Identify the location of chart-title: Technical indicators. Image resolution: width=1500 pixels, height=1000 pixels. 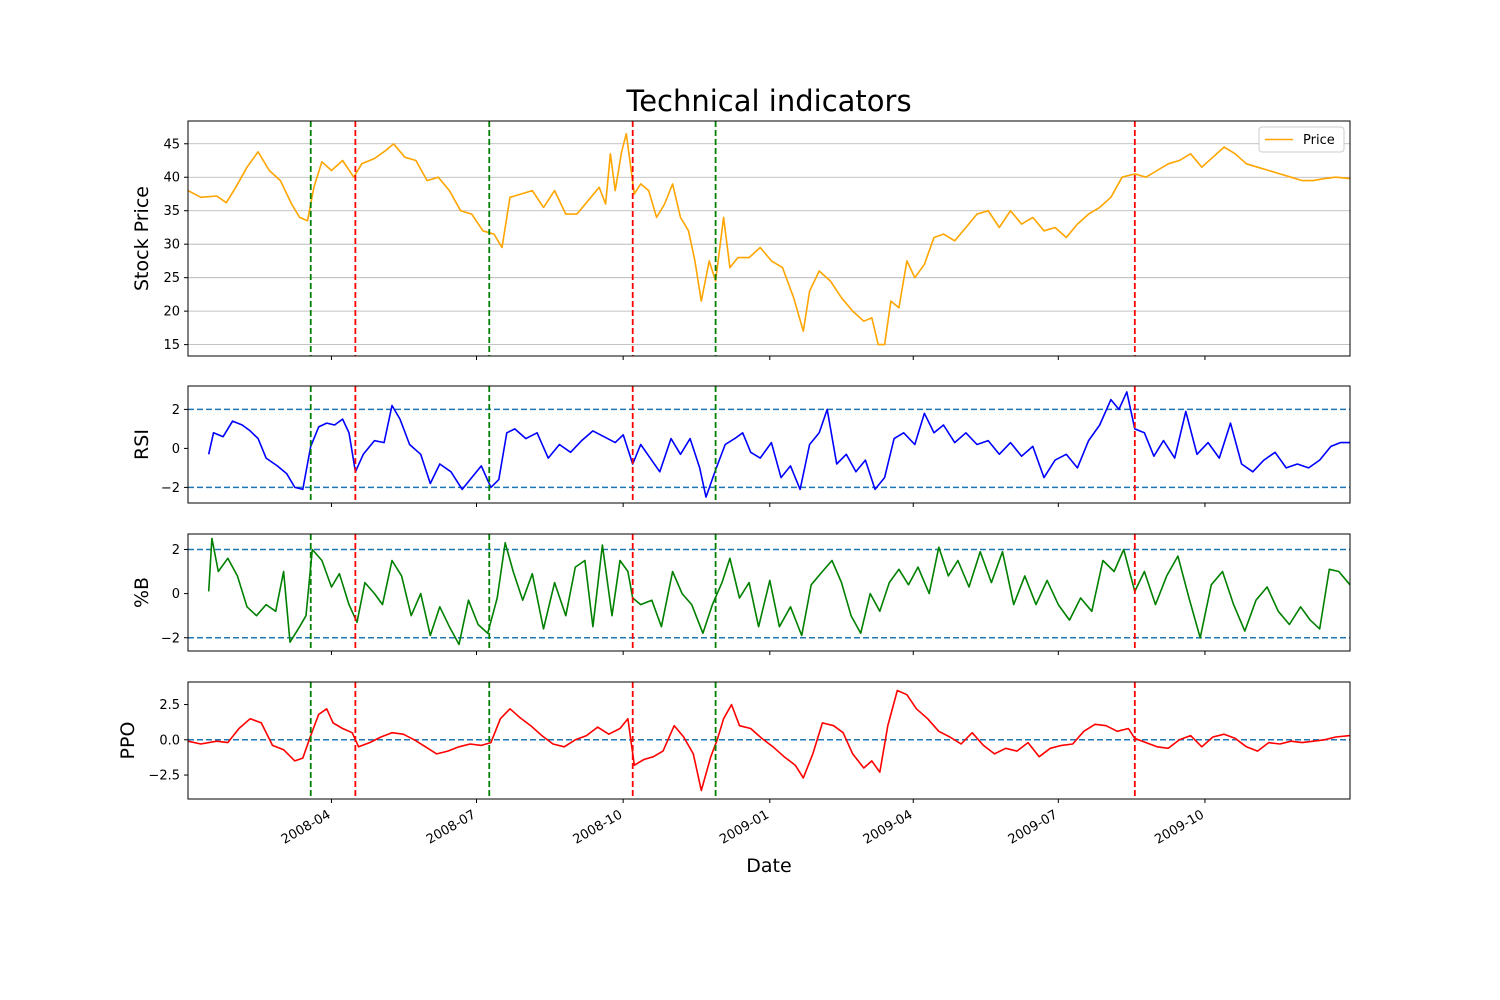
(768, 101).